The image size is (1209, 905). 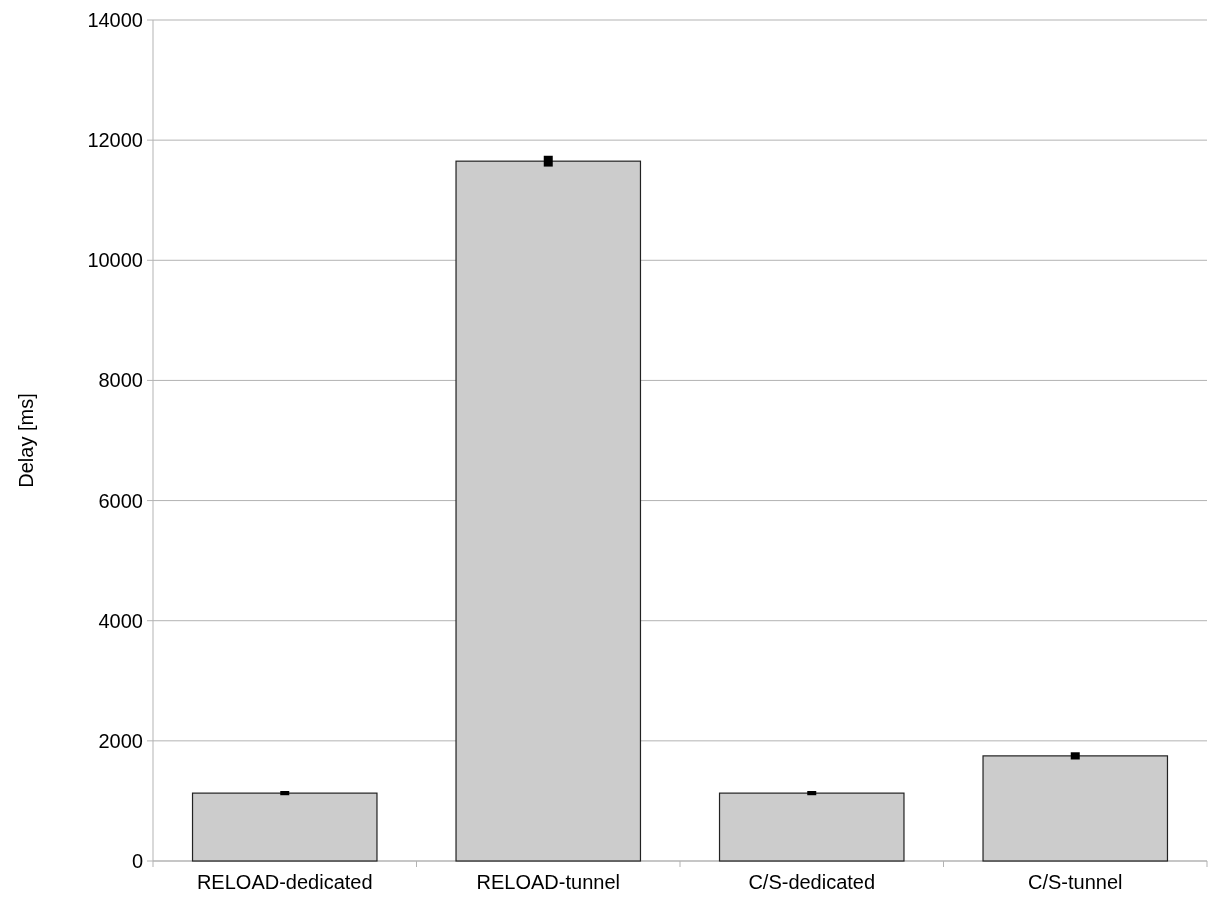 What do you see at coordinates (284, 882) in the screenshot?
I see `x-tick-label: RELOAD-dedicated` at bounding box center [284, 882].